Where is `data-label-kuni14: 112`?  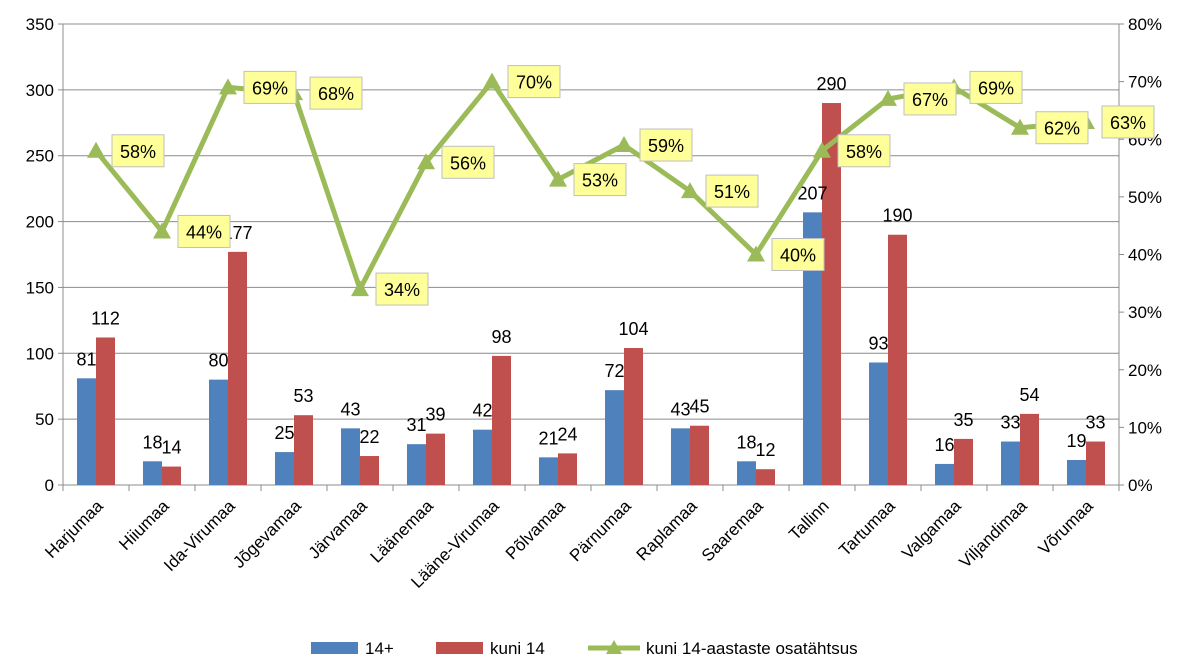
data-label-kuni14: 112 is located at coordinates (105, 318).